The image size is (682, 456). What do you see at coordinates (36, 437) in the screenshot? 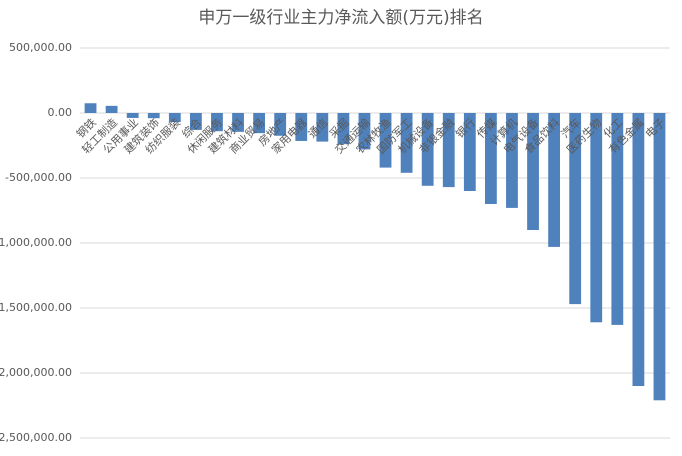
I see `y-tick-label: -2,500,000.00` at bounding box center [36, 437].